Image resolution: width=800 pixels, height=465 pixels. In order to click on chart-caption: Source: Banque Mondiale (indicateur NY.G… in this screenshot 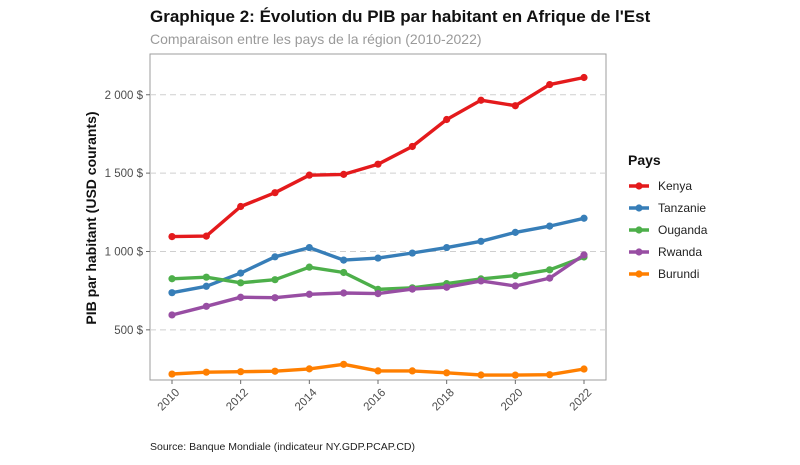, I will do `click(282, 447)`.